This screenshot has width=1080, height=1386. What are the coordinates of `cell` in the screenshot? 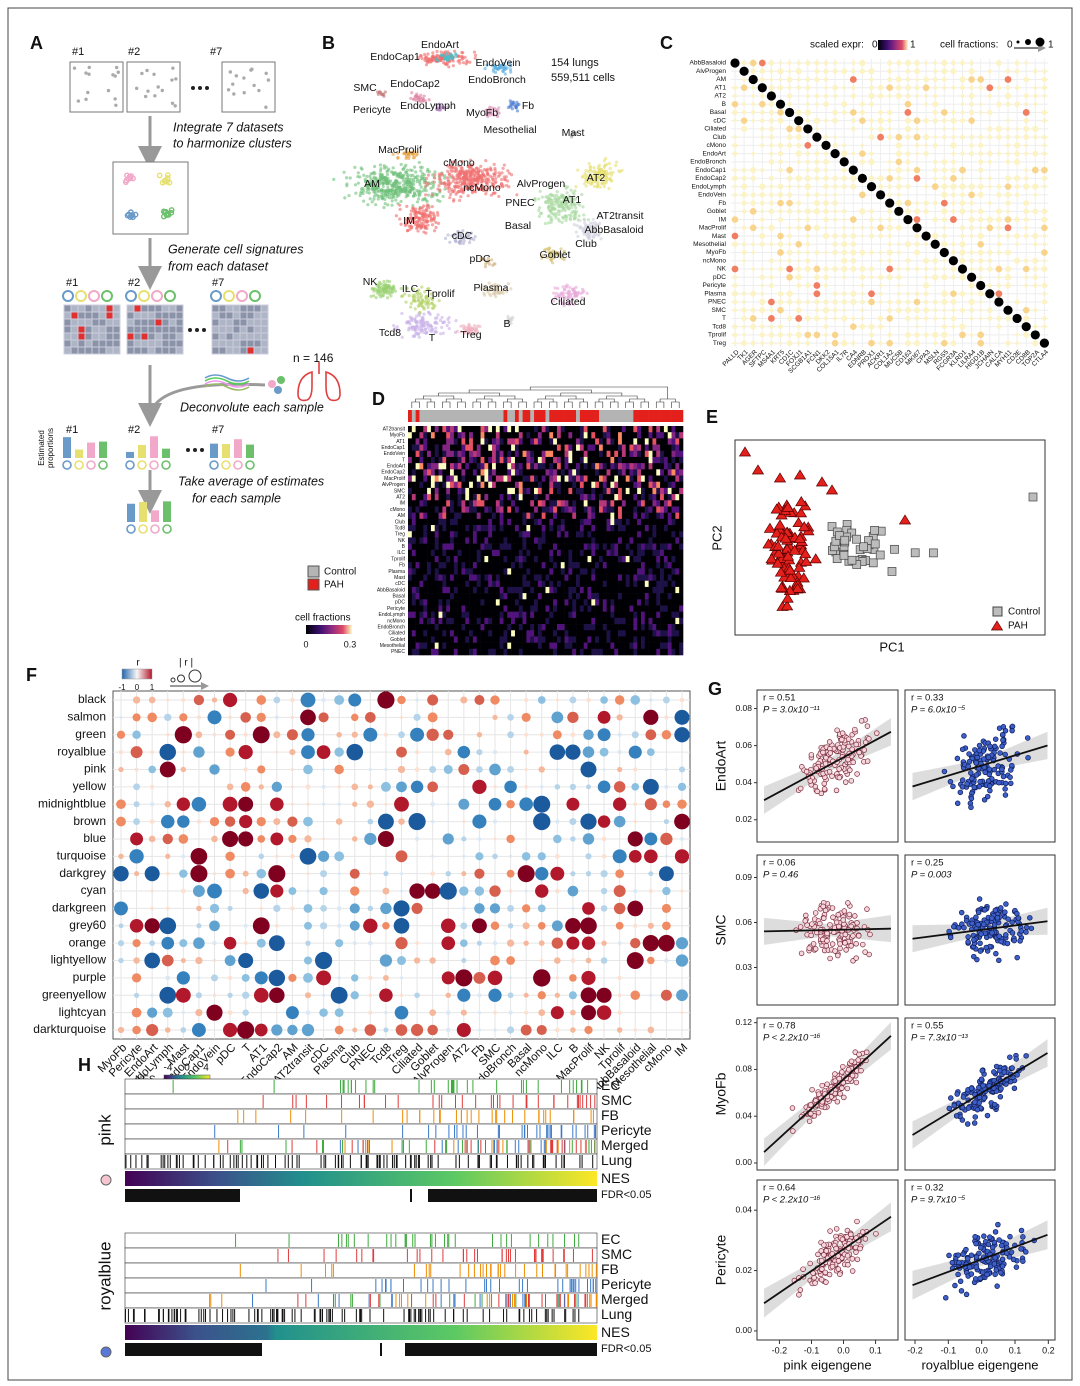 It's located at (130, 322).